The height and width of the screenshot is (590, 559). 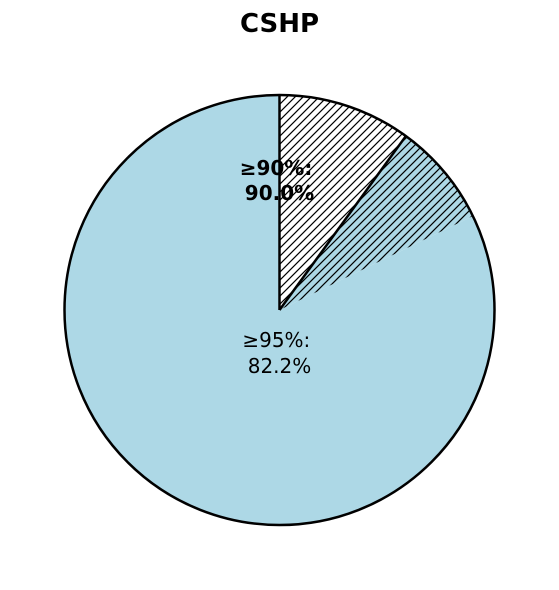 I want to click on slice-label-90-line2: 90.0%, so click(x=279, y=193).